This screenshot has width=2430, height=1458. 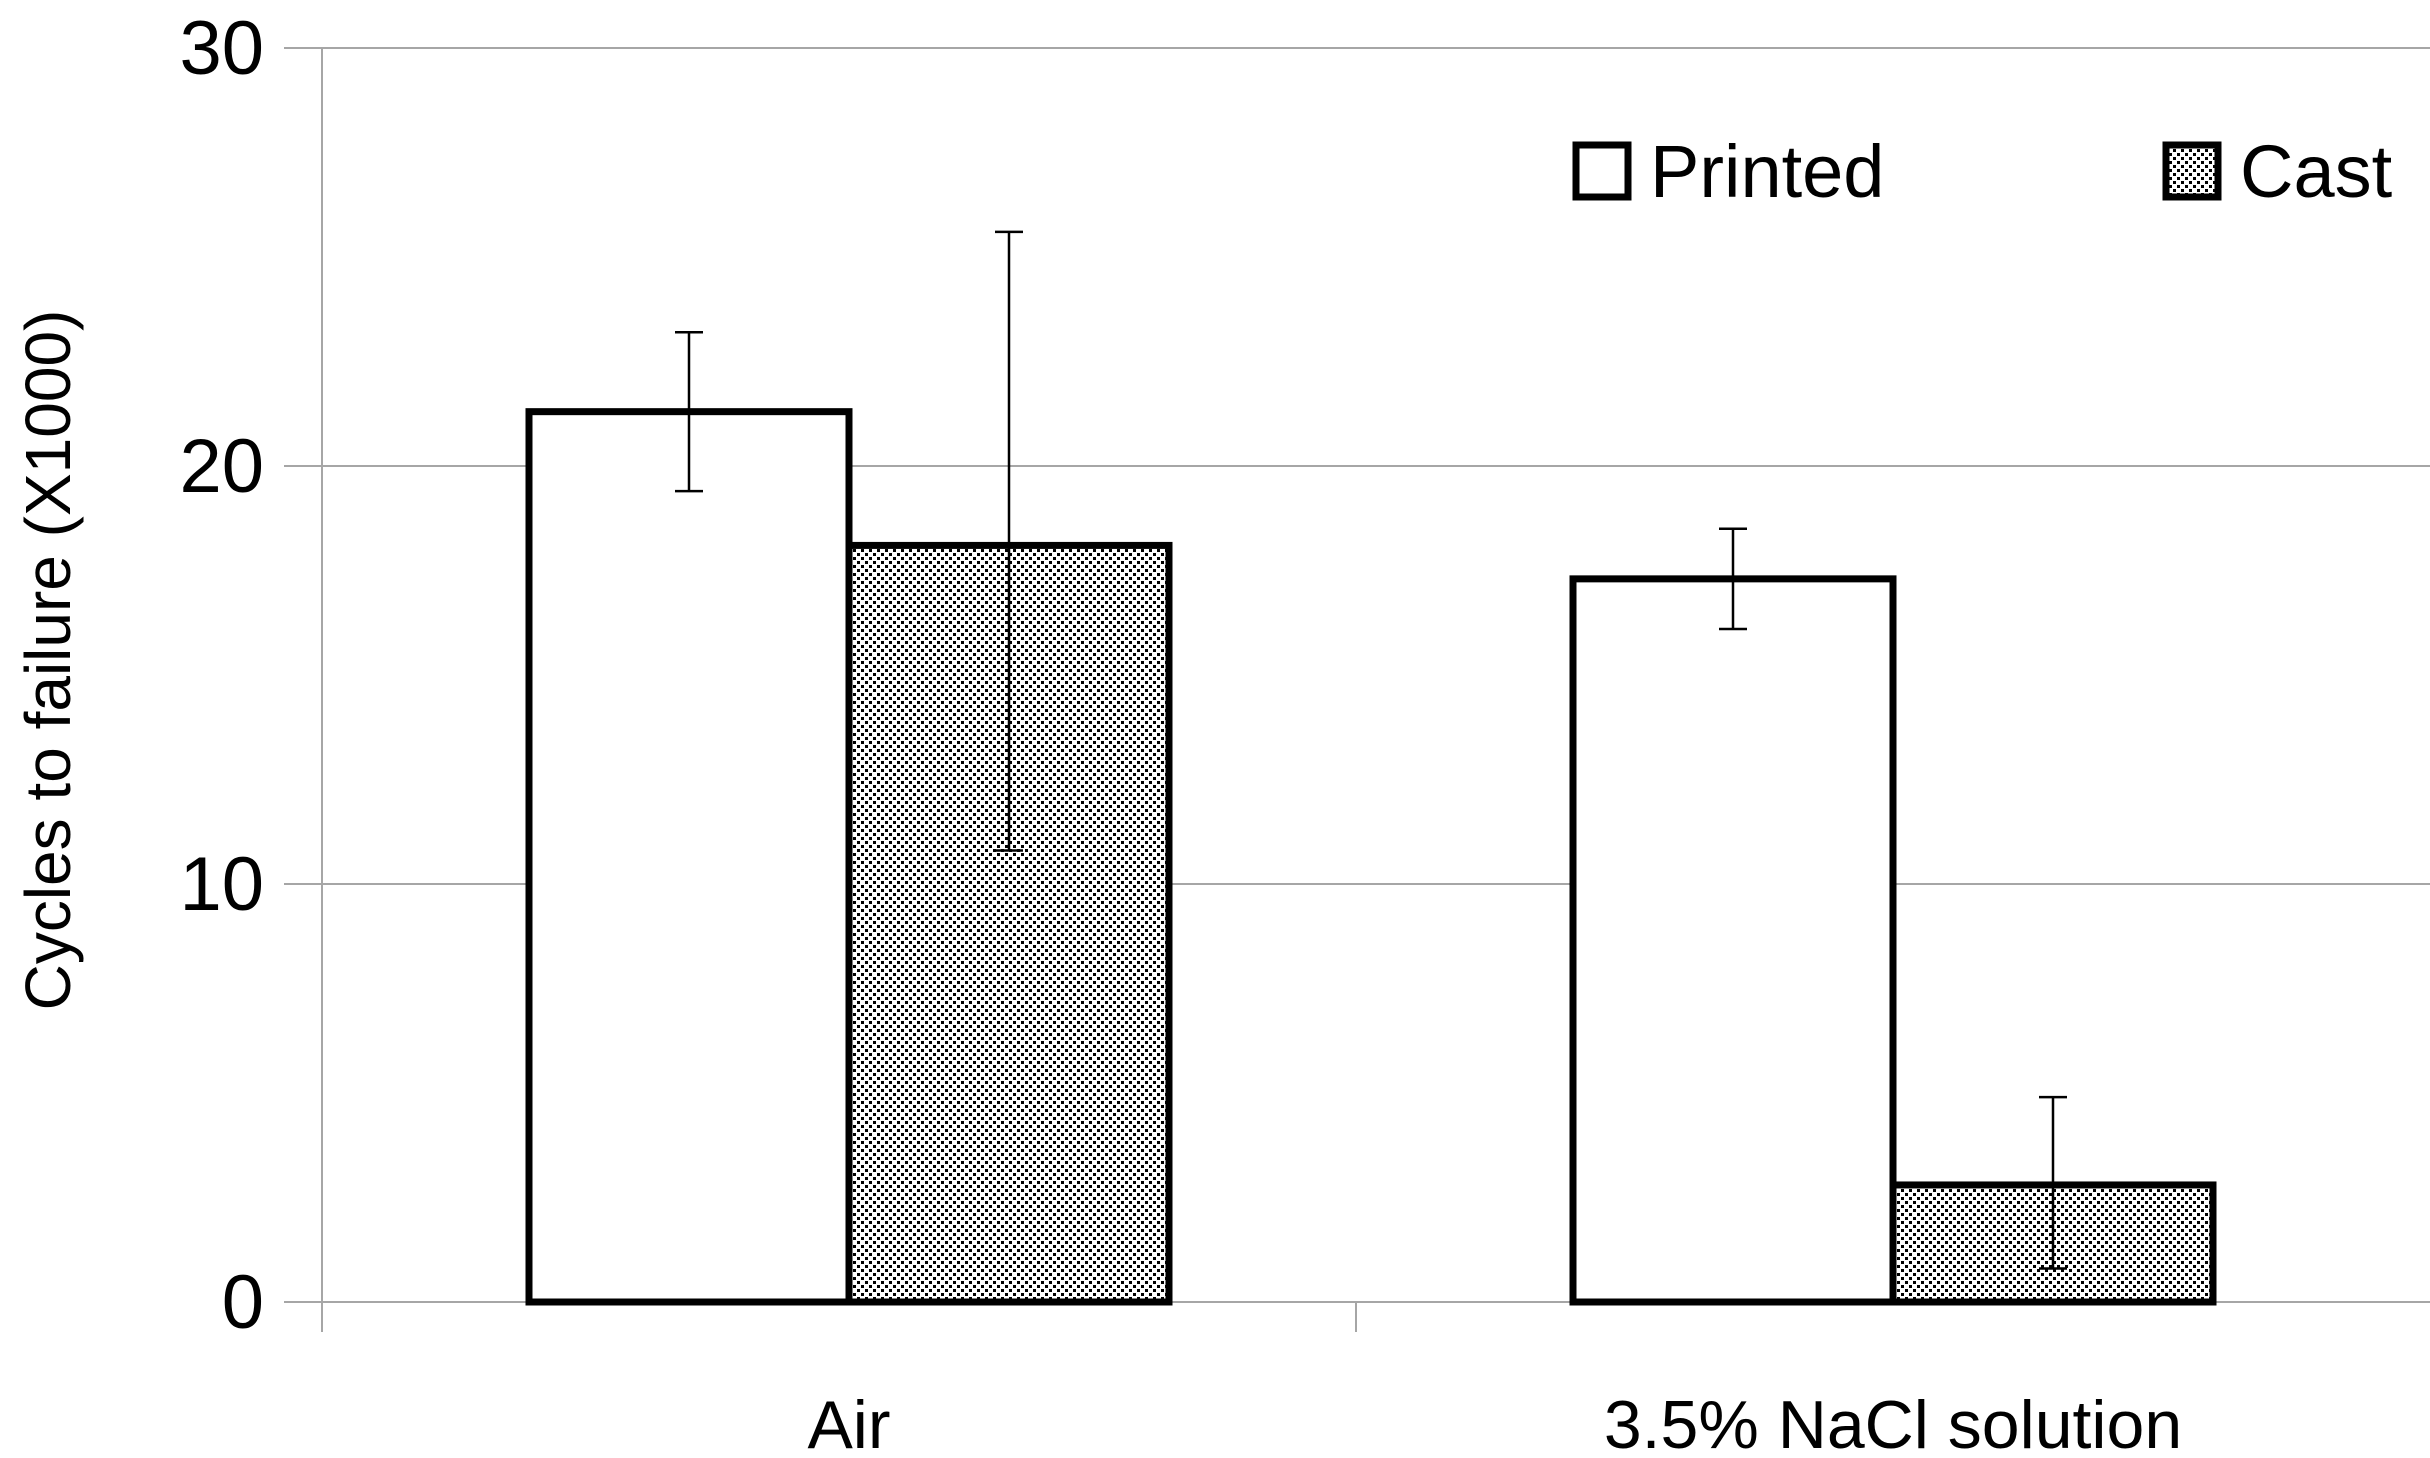 What do you see at coordinates (221, 884) in the screenshot?
I see `y-tick-label: 10` at bounding box center [221, 884].